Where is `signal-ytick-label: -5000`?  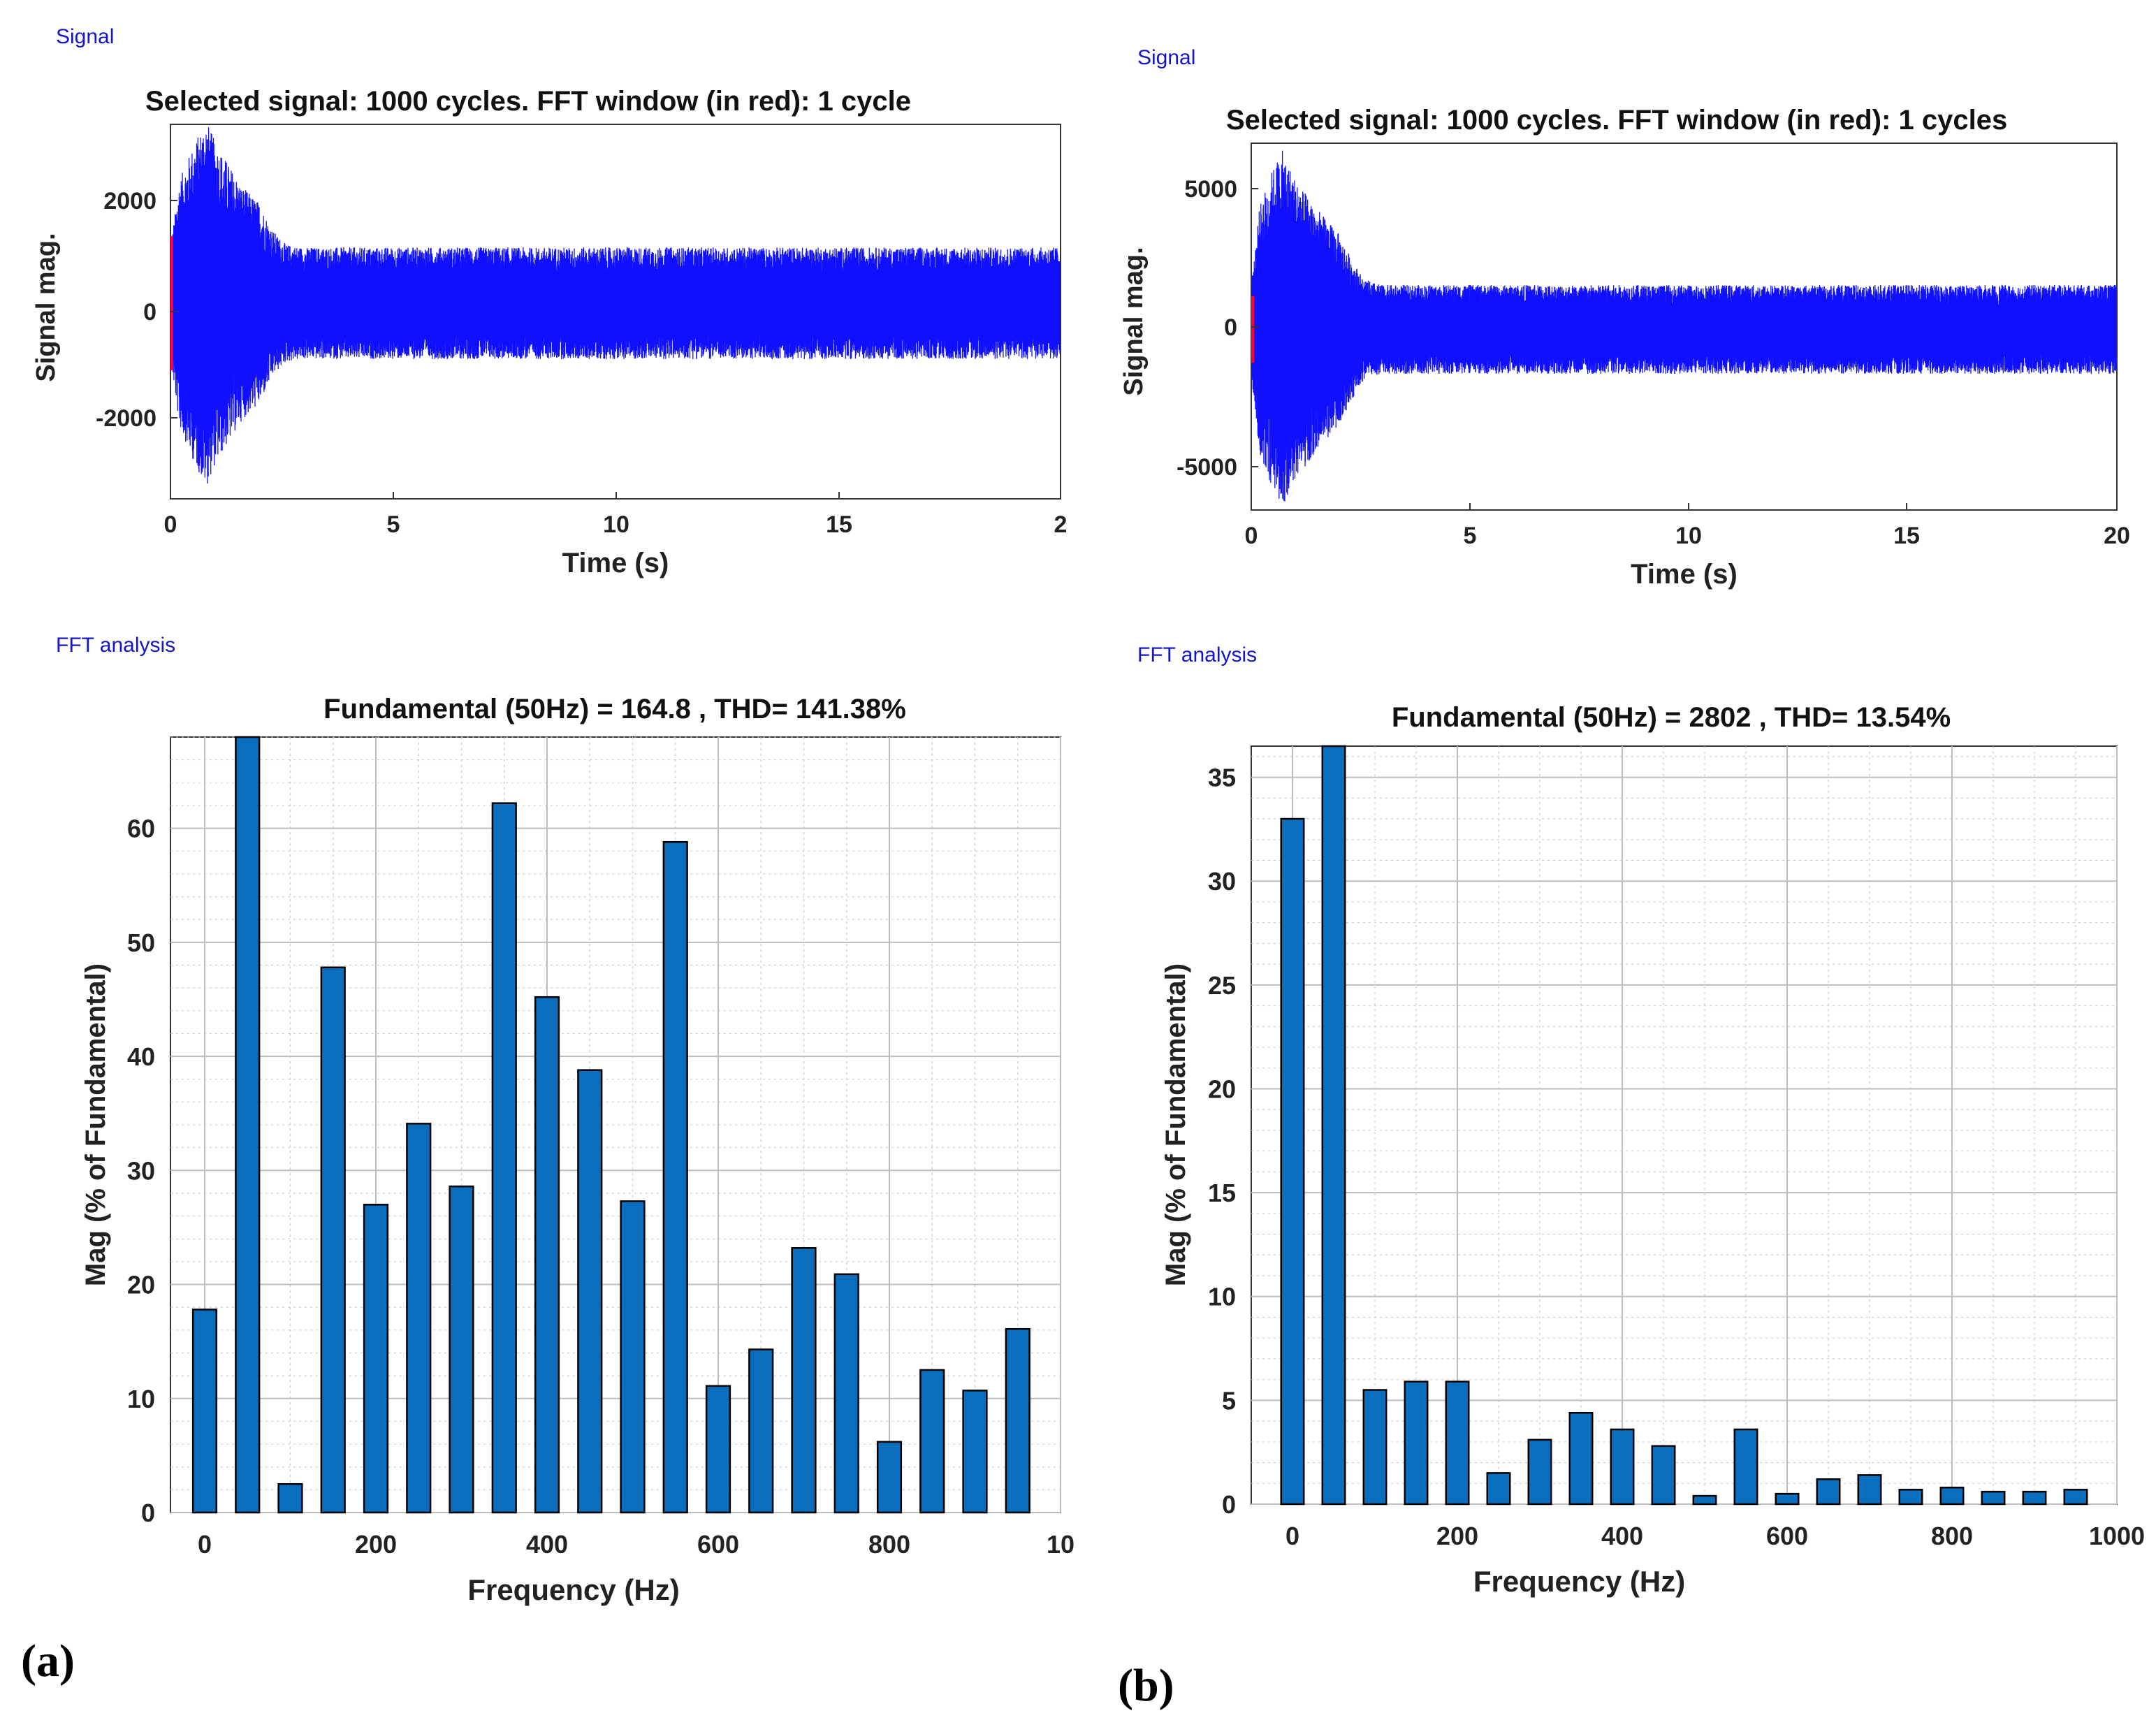
signal-ytick-label: -5000 is located at coordinates (1207, 467).